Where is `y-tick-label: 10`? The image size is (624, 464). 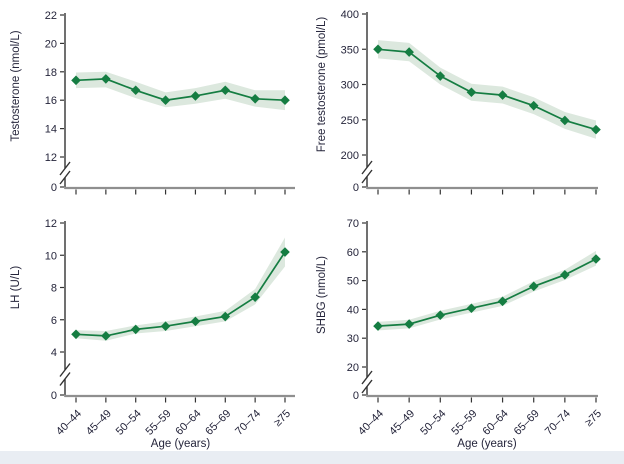
y-tick-label: 10 is located at coordinates (51, 256).